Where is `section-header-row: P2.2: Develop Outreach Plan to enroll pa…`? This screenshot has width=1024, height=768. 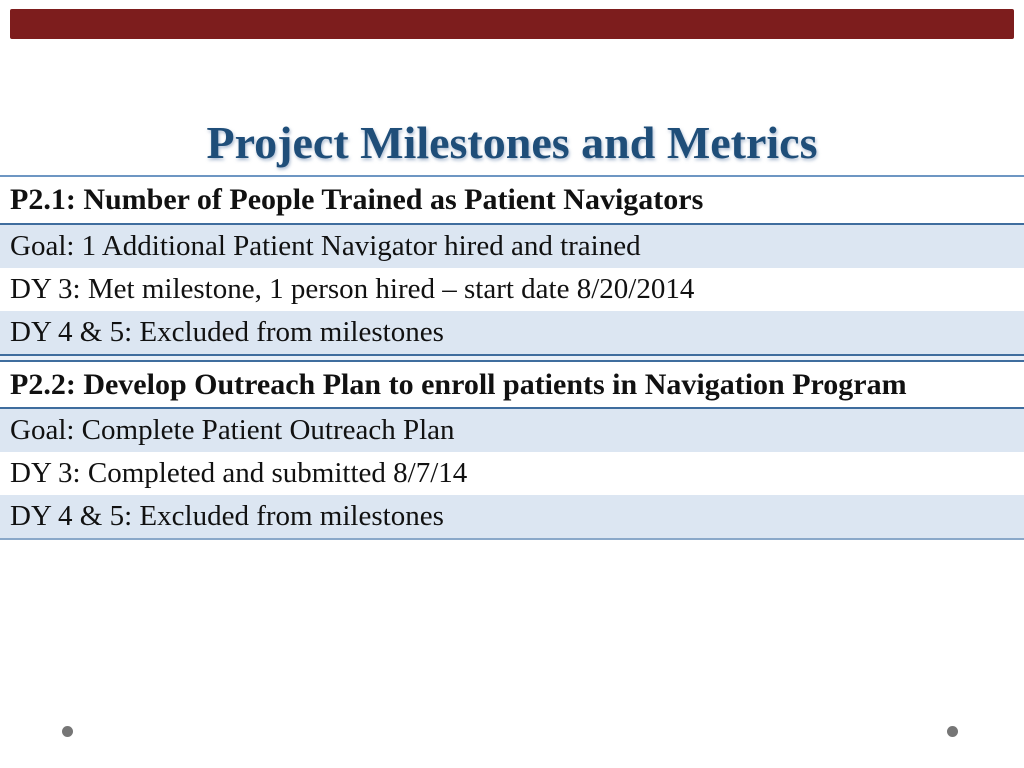 section-header-row: P2.2: Develop Outreach Plan to enroll pa… is located at coordinates (512, 385).